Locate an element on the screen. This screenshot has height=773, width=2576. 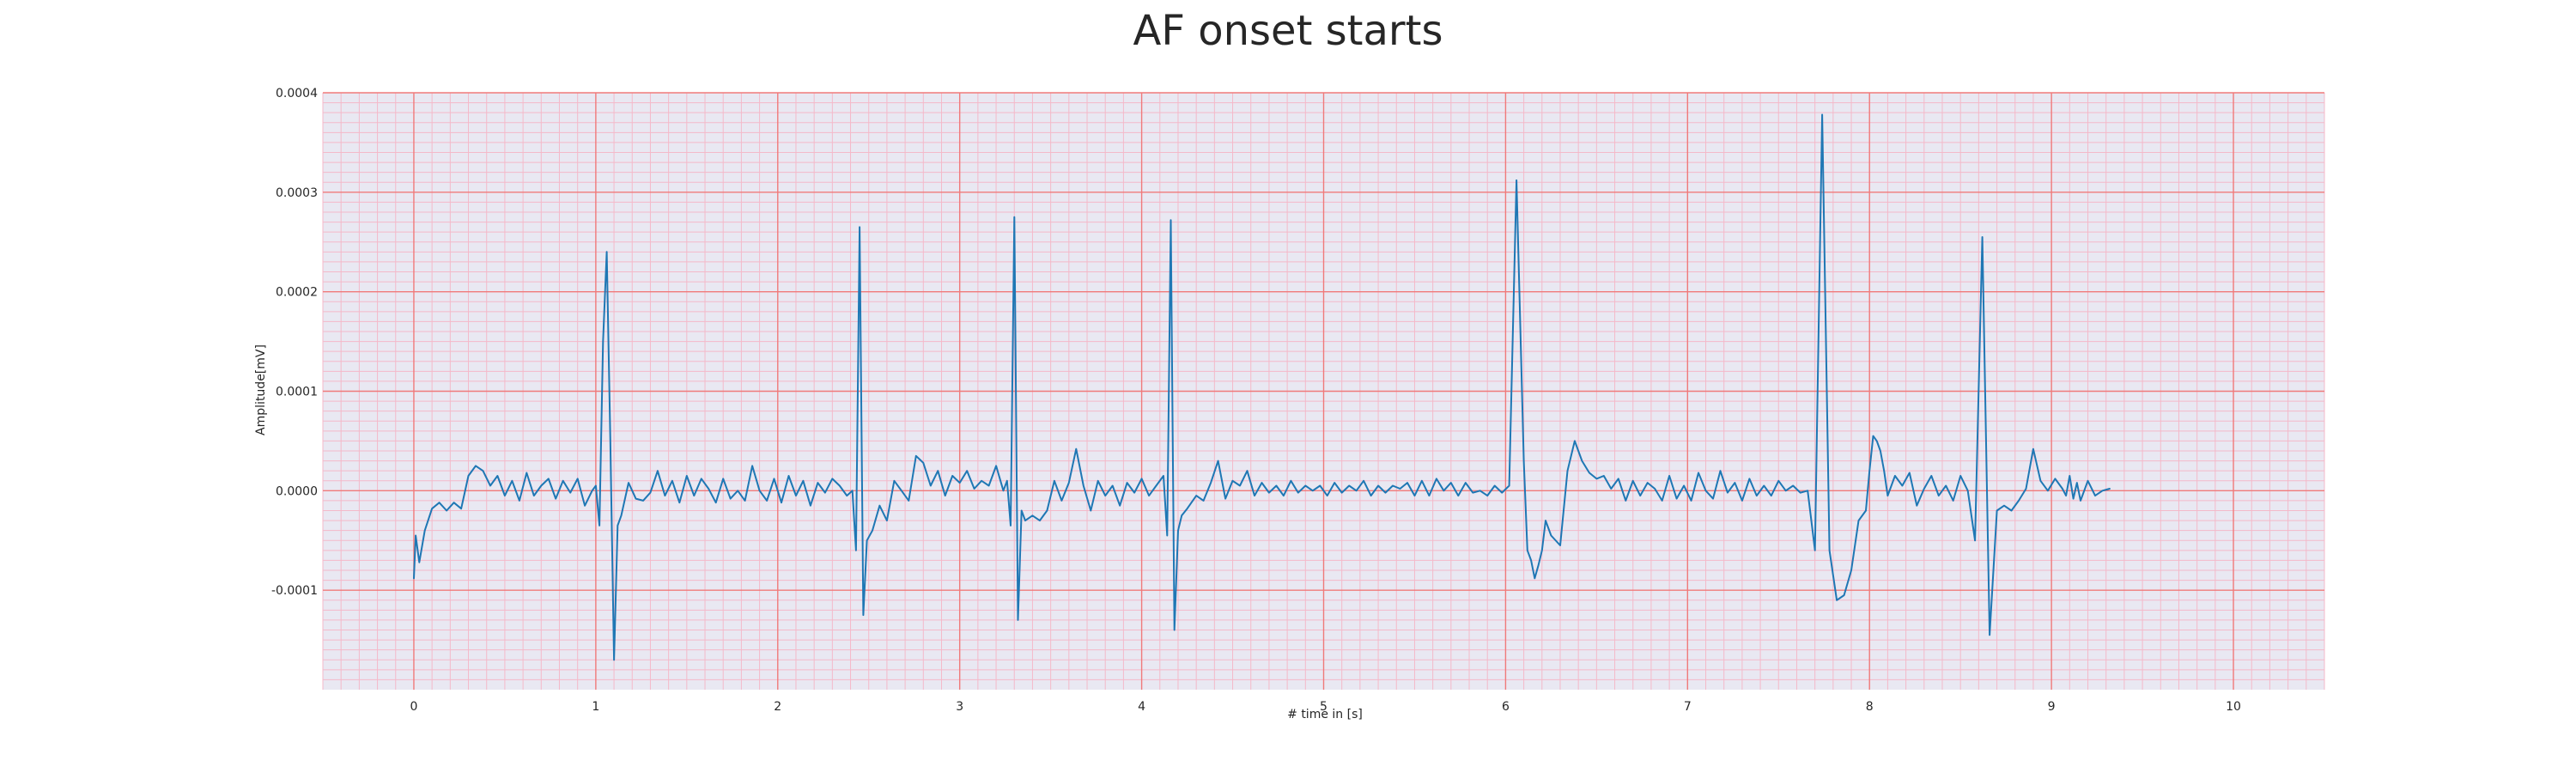
x-tick-label: 7 is located at coordinates (1688, 707).